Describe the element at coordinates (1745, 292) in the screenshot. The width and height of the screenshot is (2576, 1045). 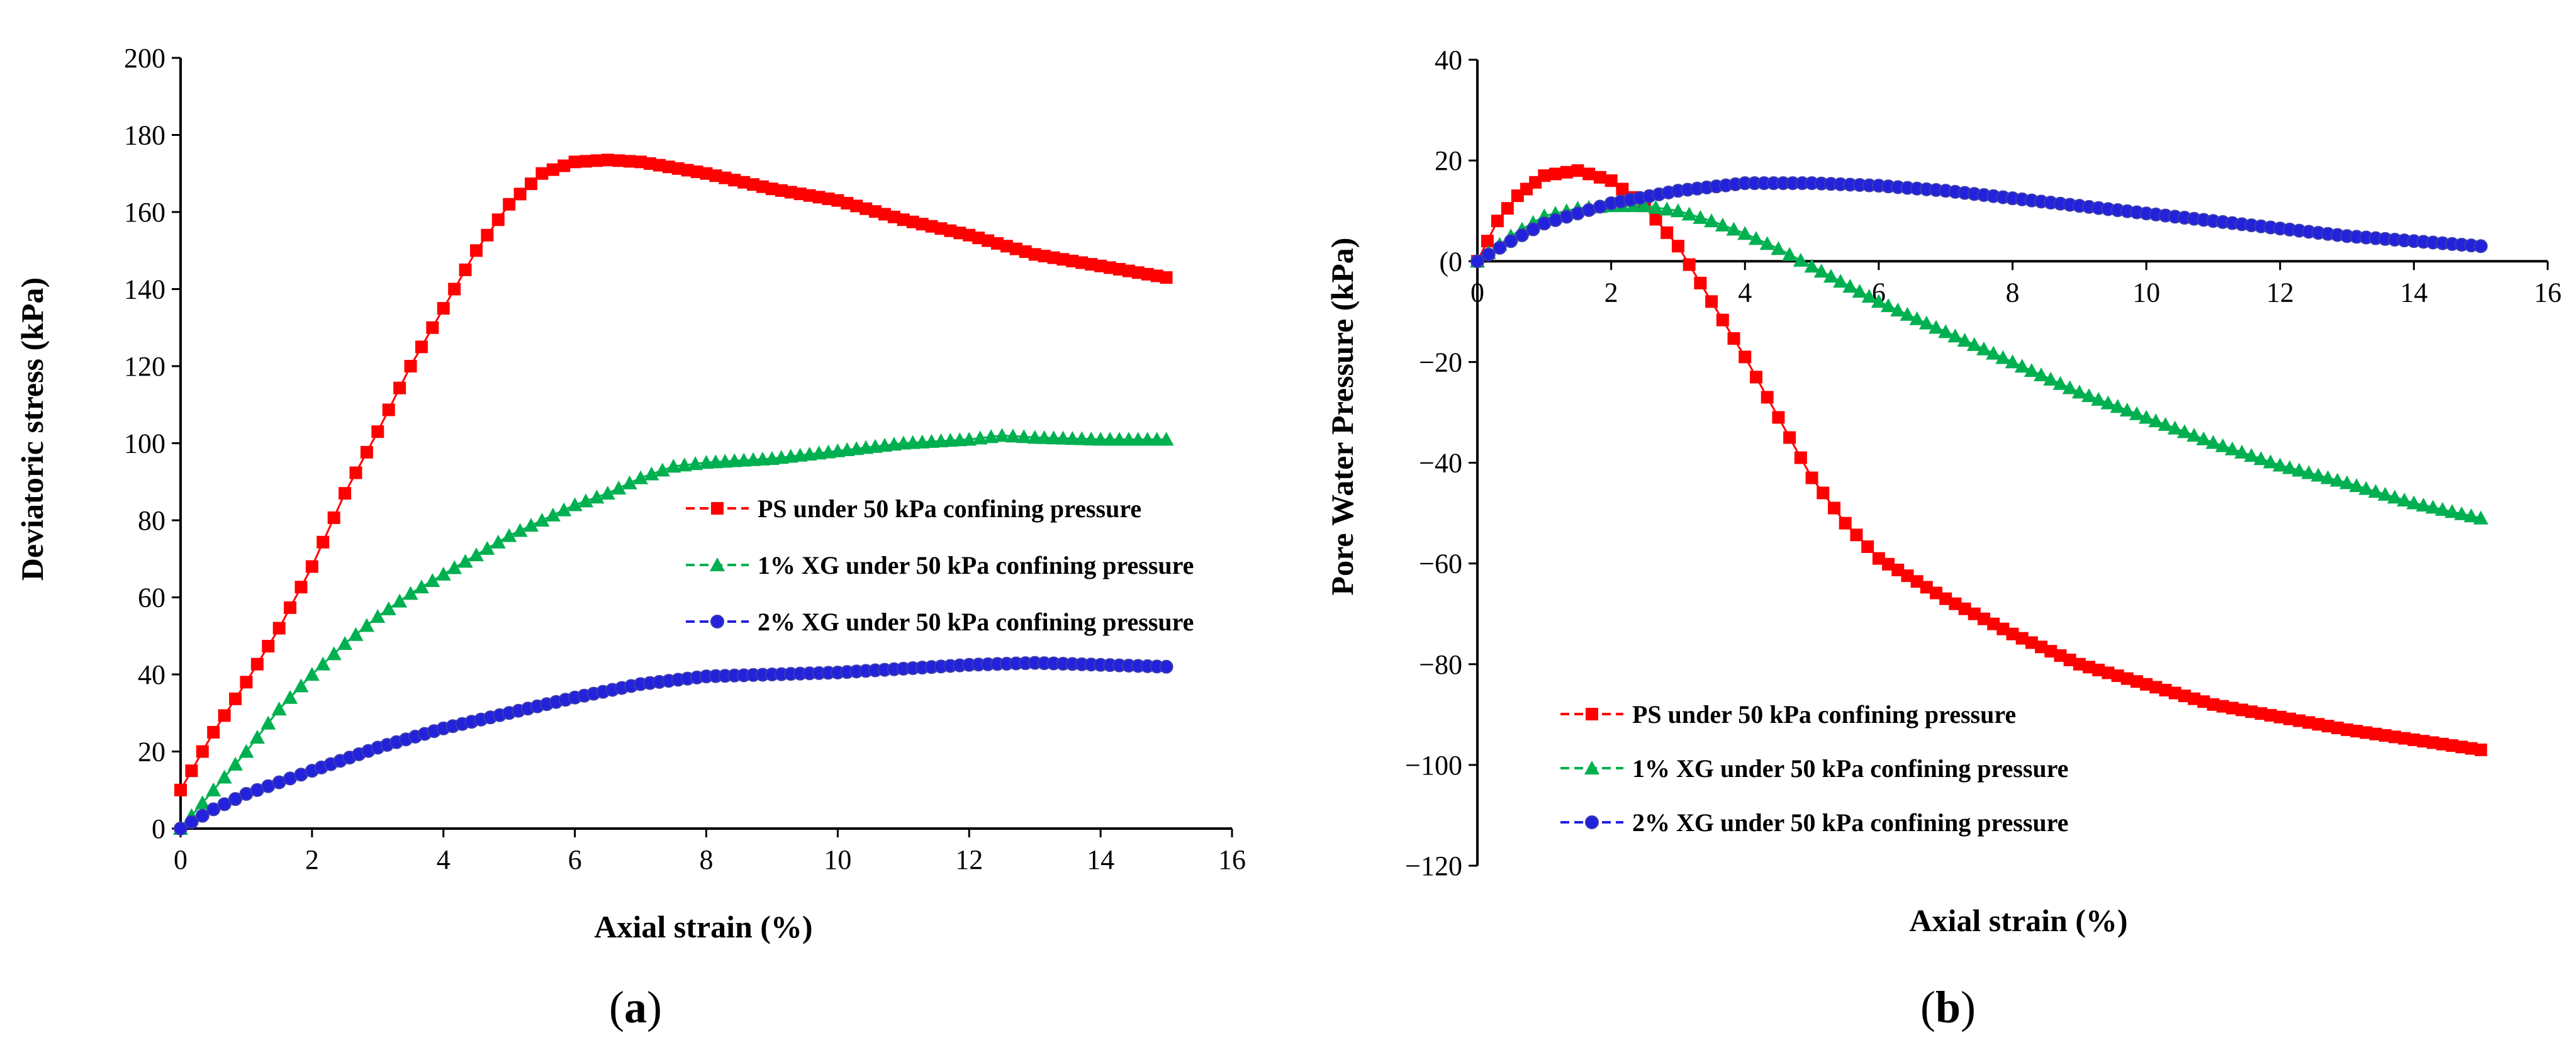
I see `panel-b-x-tick-label: 4` at that location.